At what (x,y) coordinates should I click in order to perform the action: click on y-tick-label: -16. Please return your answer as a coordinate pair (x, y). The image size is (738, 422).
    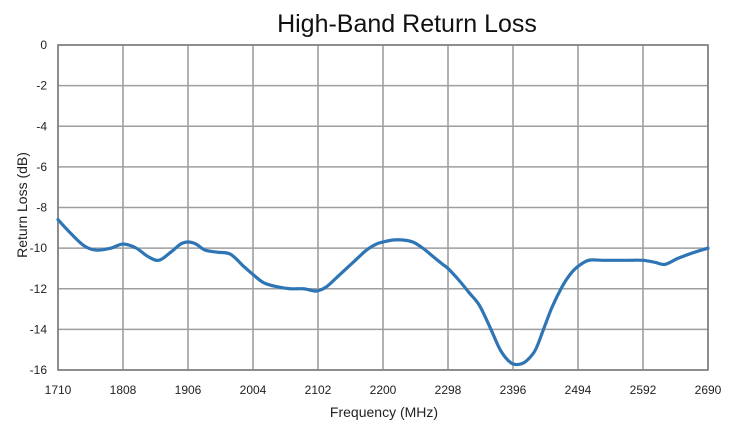
    Looking at the image, I should click on (39, 370).